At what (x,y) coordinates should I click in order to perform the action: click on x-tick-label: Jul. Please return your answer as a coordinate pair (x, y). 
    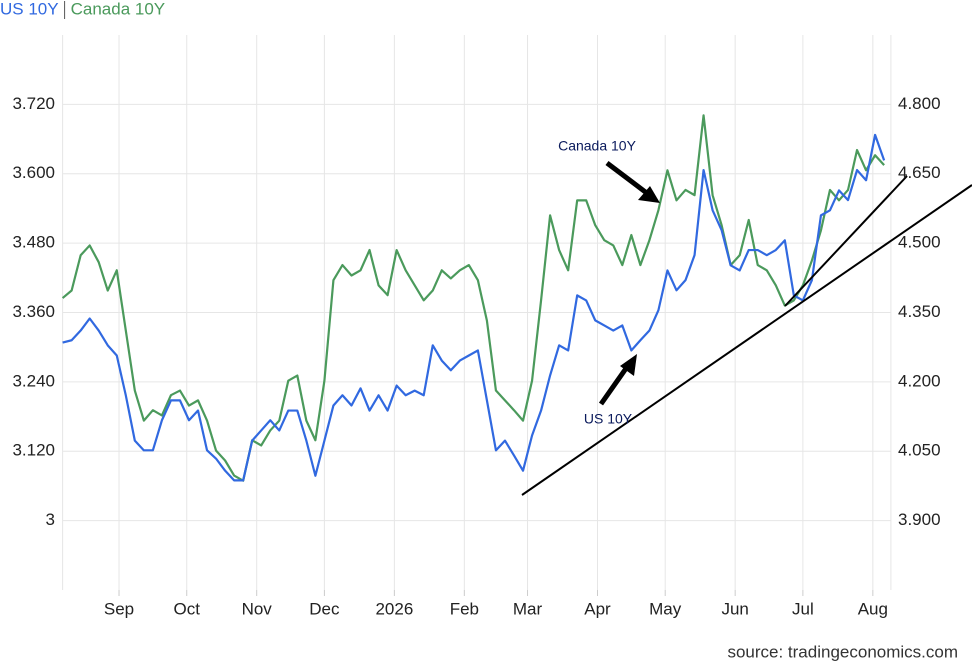
    Looking at the image, I should click on (803, 608).